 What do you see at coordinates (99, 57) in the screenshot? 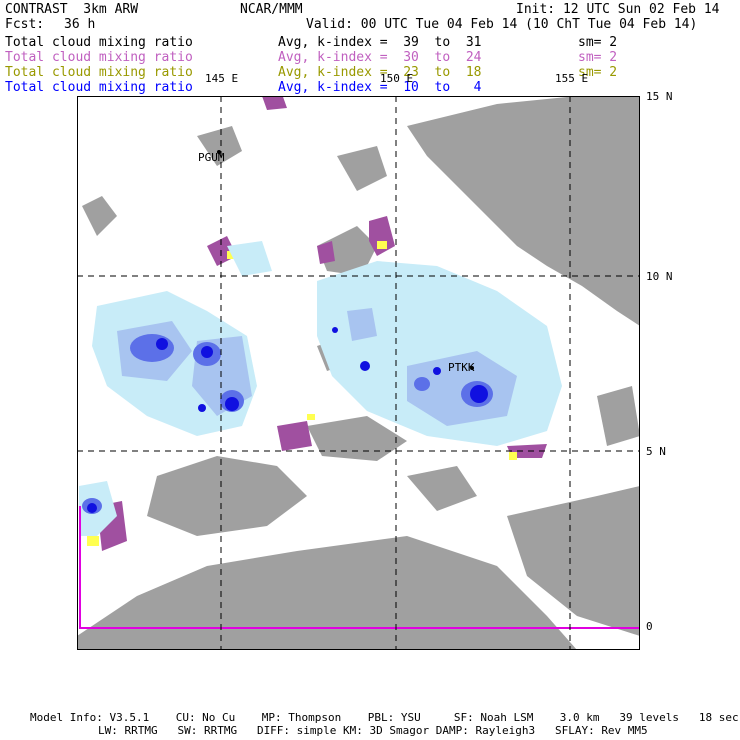
I see `legend-name-2: Total cloud mixing ratio` at bounding box center [99, 57].